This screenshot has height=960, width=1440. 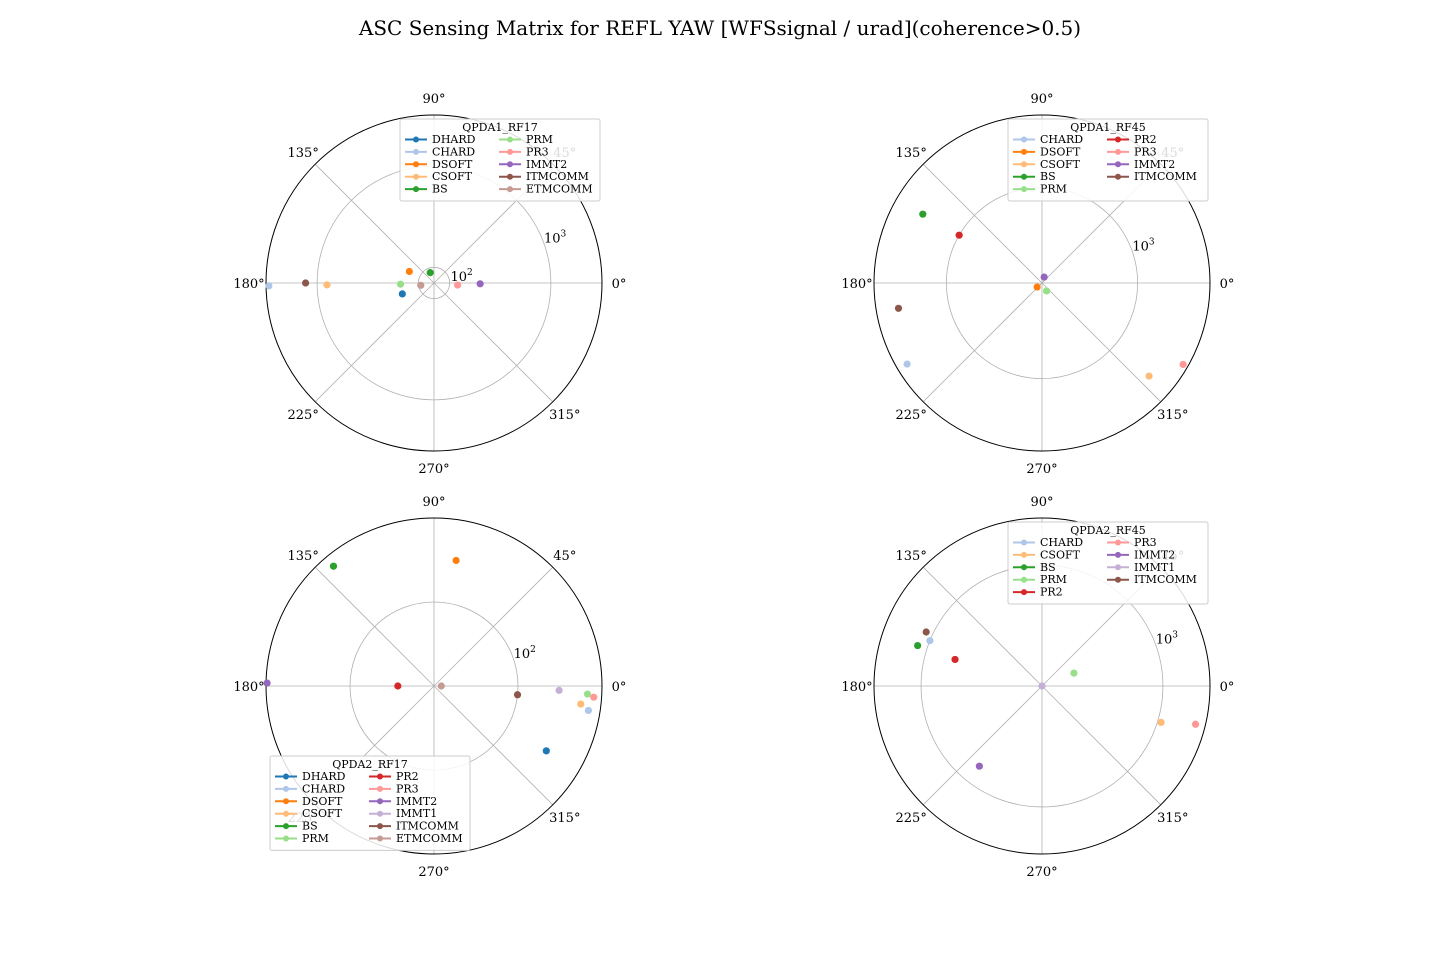 I want to click on data-point-immt1, so click(x=1042, y=686).